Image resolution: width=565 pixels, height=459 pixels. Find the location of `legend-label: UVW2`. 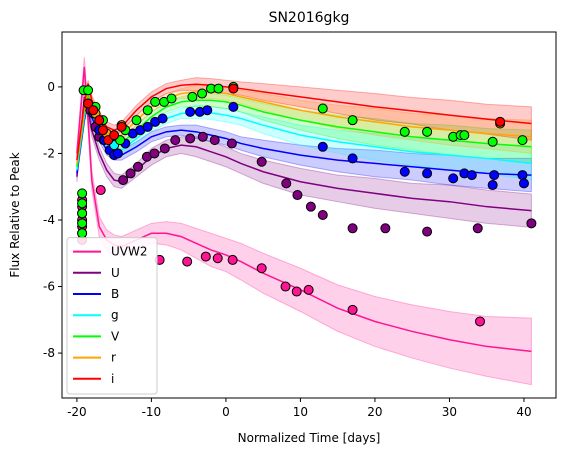

legend-label: UVW2 is located at coordinates (129, 252).